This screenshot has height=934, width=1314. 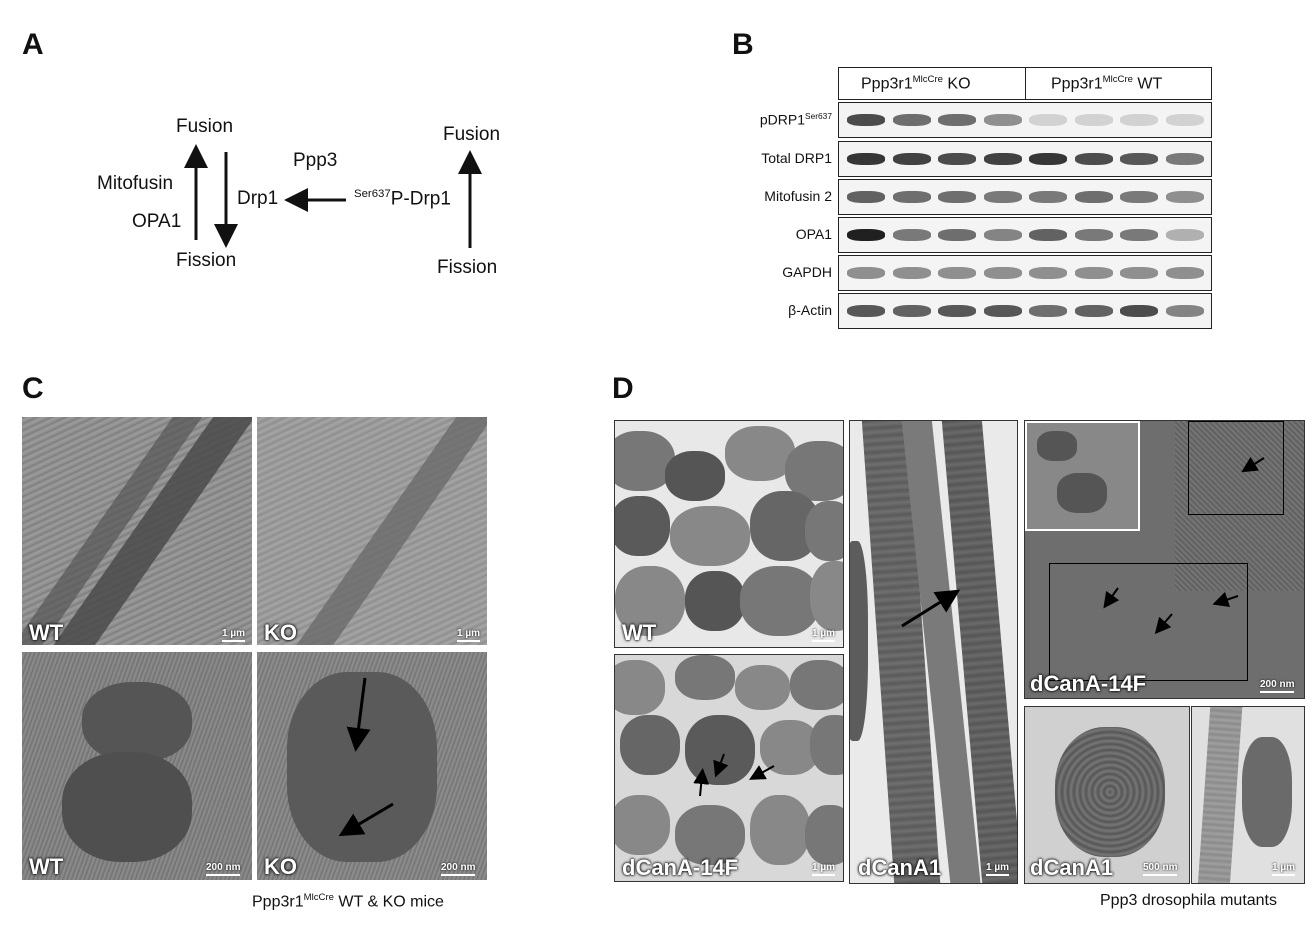 I want to click on group-wt-suffix: WT, so click(x=1147, y=84).